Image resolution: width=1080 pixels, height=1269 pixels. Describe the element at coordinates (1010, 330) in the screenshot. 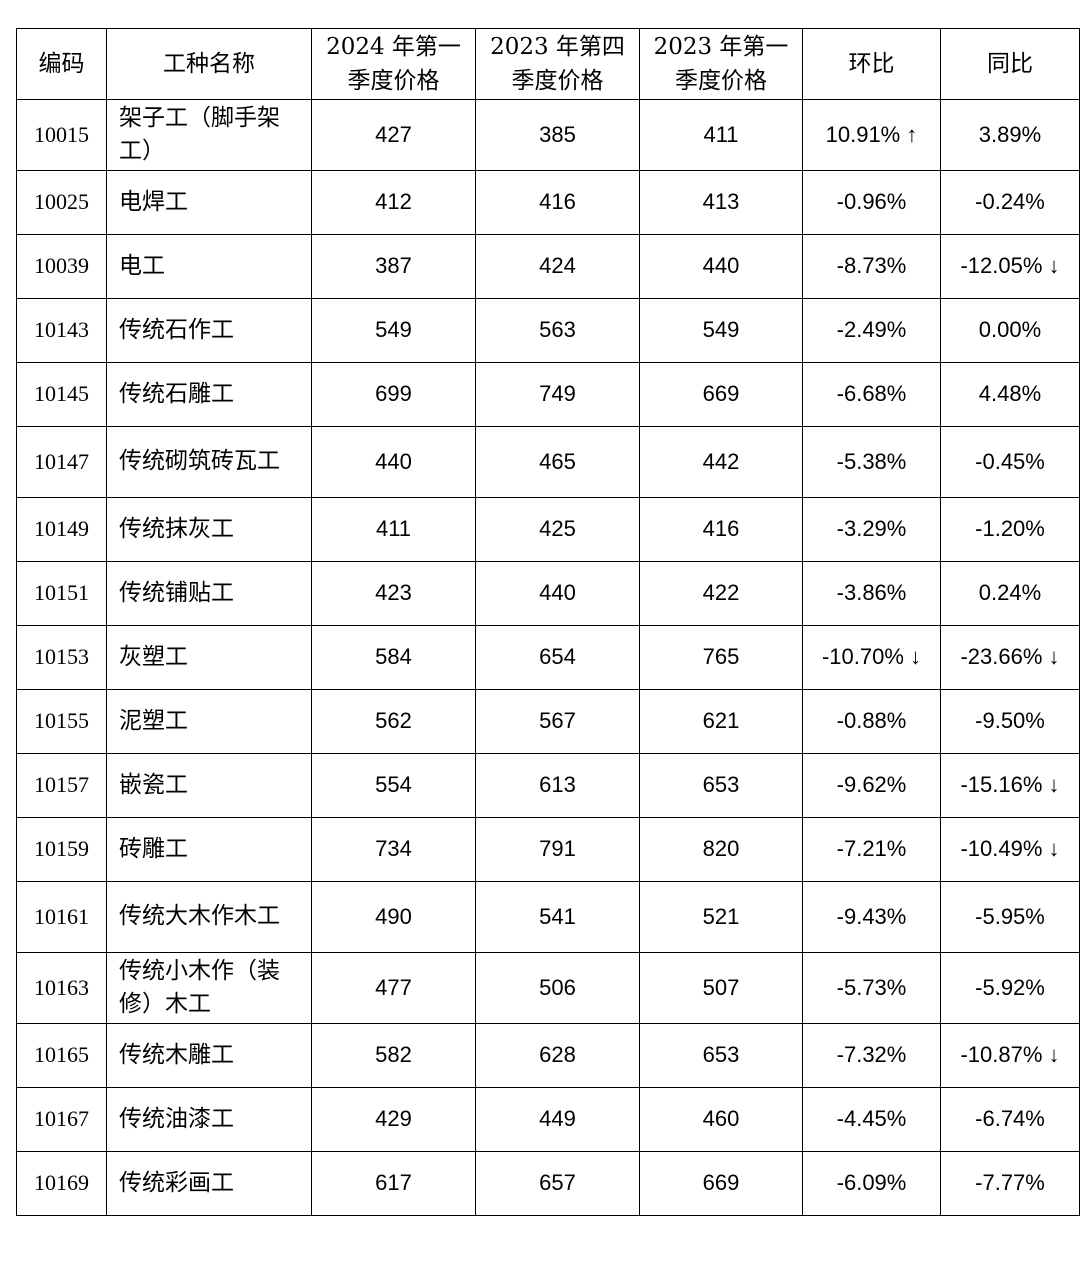

I see `cell-yoy: 0.00%` at that location.